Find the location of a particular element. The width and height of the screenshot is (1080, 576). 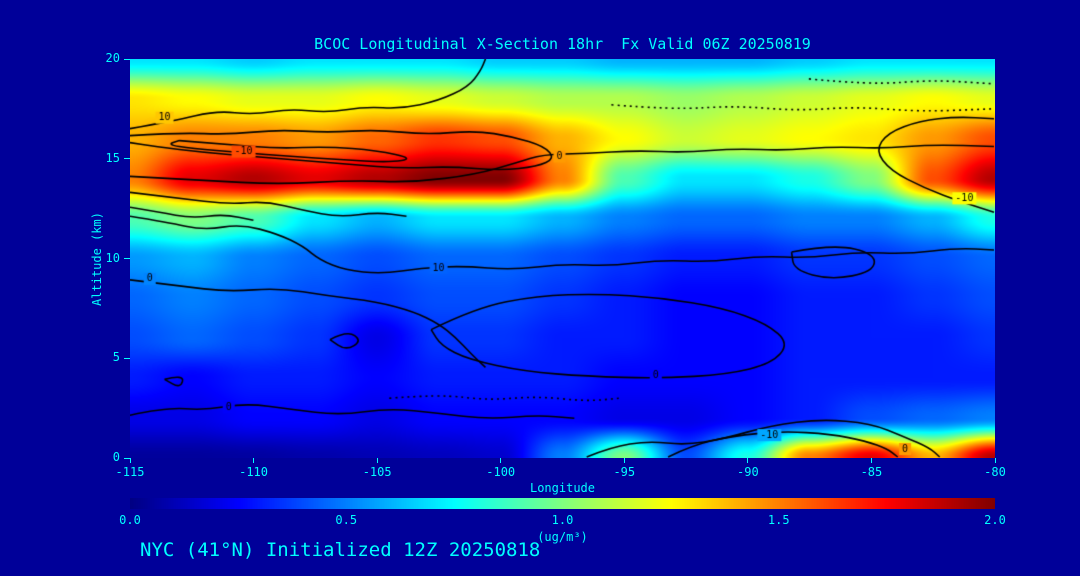

colorbar-canvas is located at coordinates (562, 503).